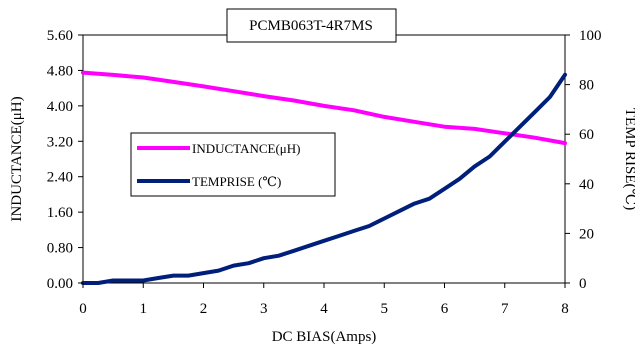  What do you see at coordinates (60, 107) in the screenshot?
I see `y-left-tick-label: 4.00` at bounding box center [60, 107].